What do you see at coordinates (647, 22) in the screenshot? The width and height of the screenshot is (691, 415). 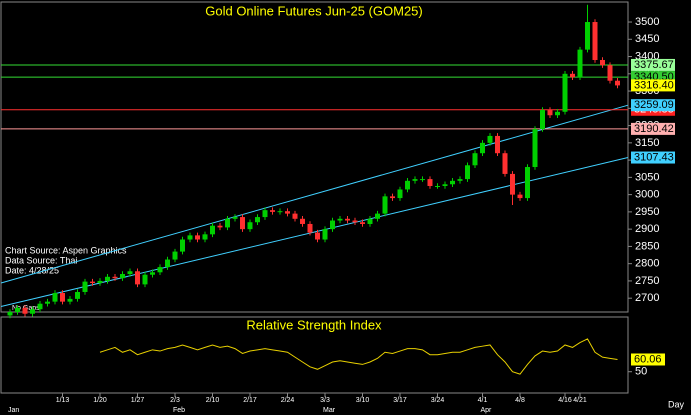 I see `y-tick-label: 3500` at bounding box center [647, 22].